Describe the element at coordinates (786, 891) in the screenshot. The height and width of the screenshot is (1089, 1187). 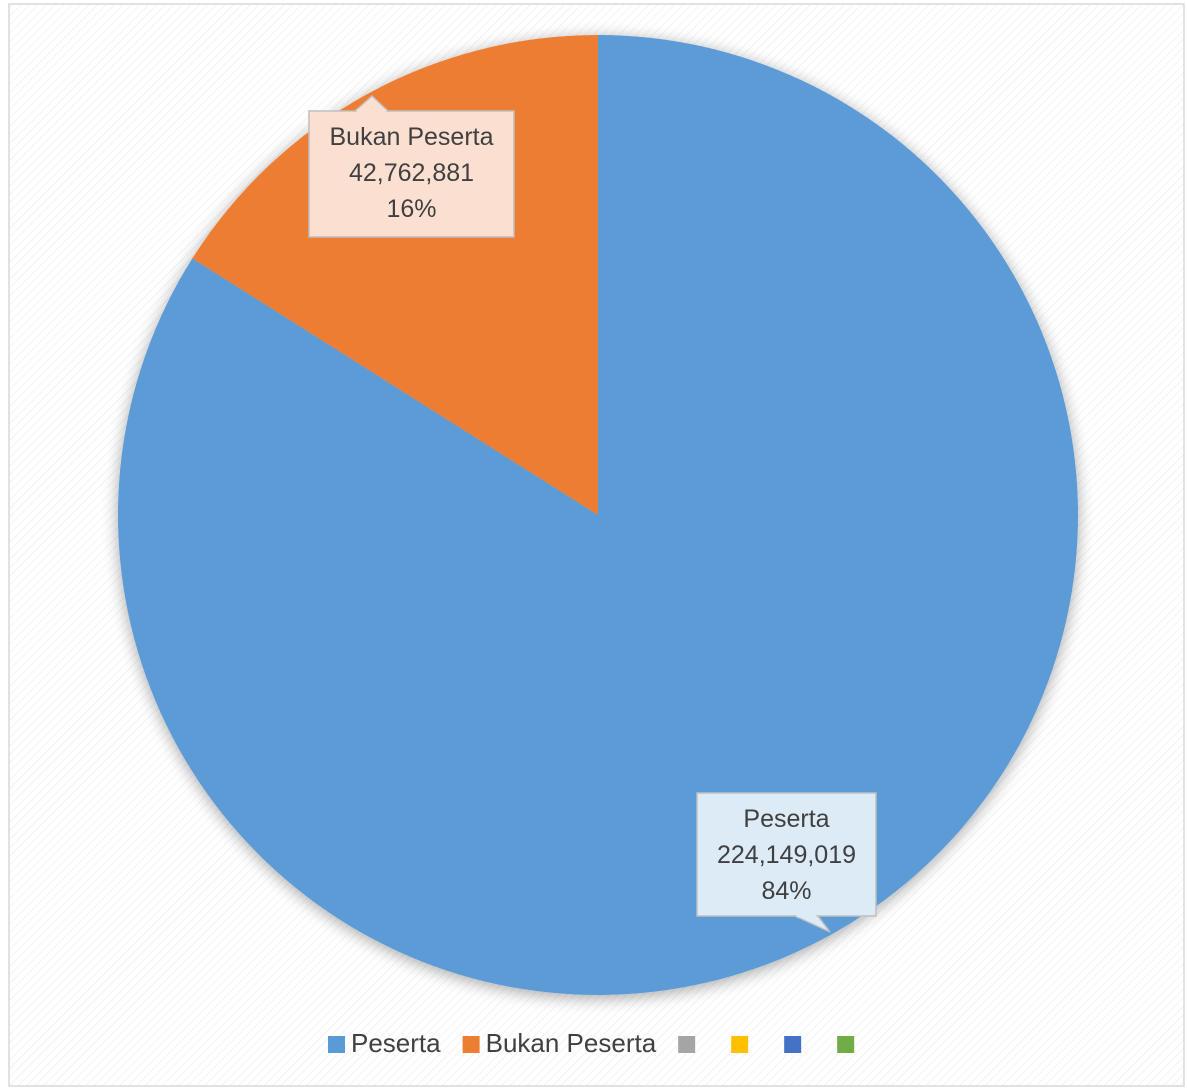
I see `data-label-percent: 84%` at that location.